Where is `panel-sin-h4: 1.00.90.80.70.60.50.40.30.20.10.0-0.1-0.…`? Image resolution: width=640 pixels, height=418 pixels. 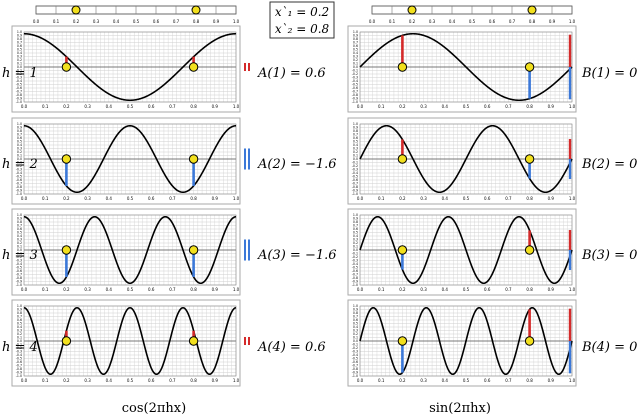 panel-sin-h4: 1.00.90.80.70.60.50.40.30.20.10.0-0.1-0.… is located at coordinates (462, 343).